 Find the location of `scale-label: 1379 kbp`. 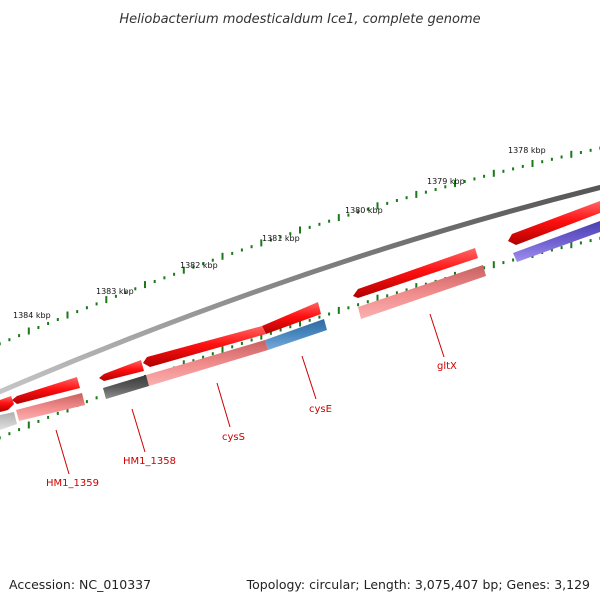

scale-label: 1379 kbp is located at coordinates (446, 181).